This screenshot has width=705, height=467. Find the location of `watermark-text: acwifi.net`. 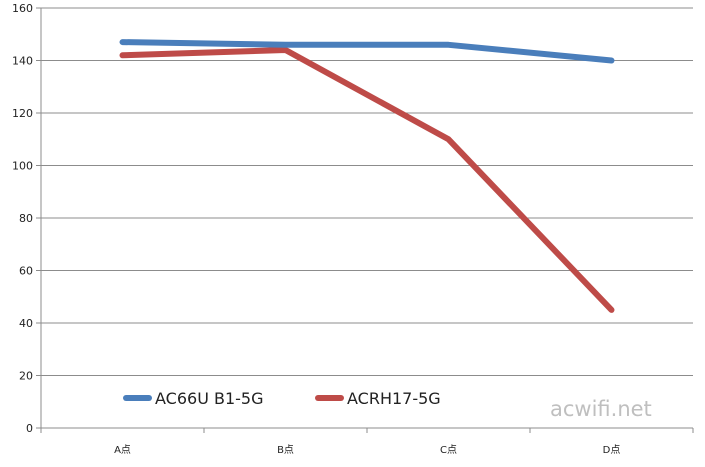

watermark-text: acwifi.net is located at coordinates (601, 409).